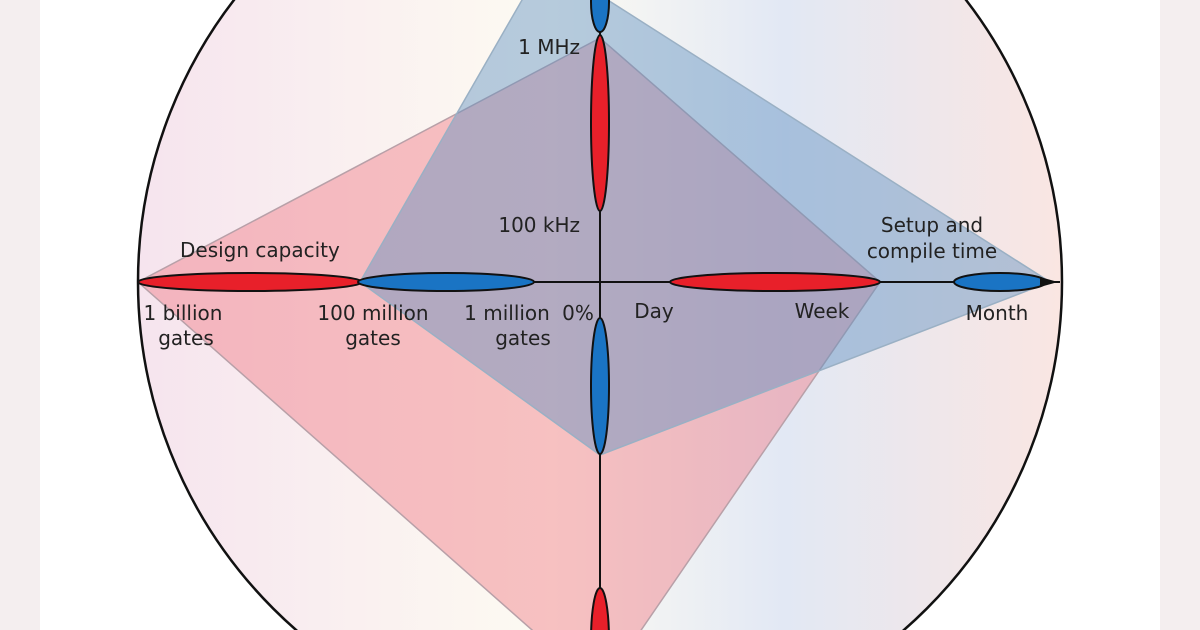  I want to click on blue-bottom-marker, so click(600, 386).